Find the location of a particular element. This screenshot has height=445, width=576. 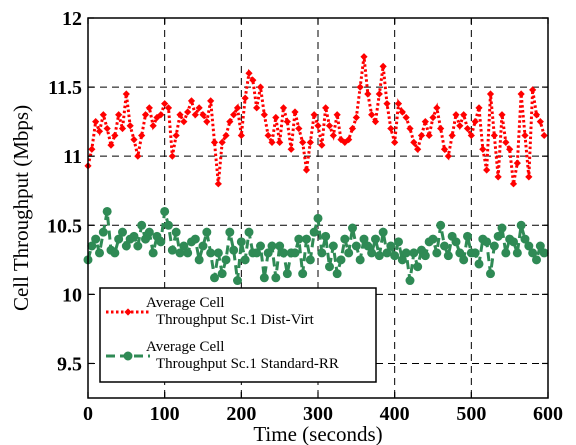

legend-entry-line: Throughput Sc.1 Standard-RR is located at coordinates (247, 364).